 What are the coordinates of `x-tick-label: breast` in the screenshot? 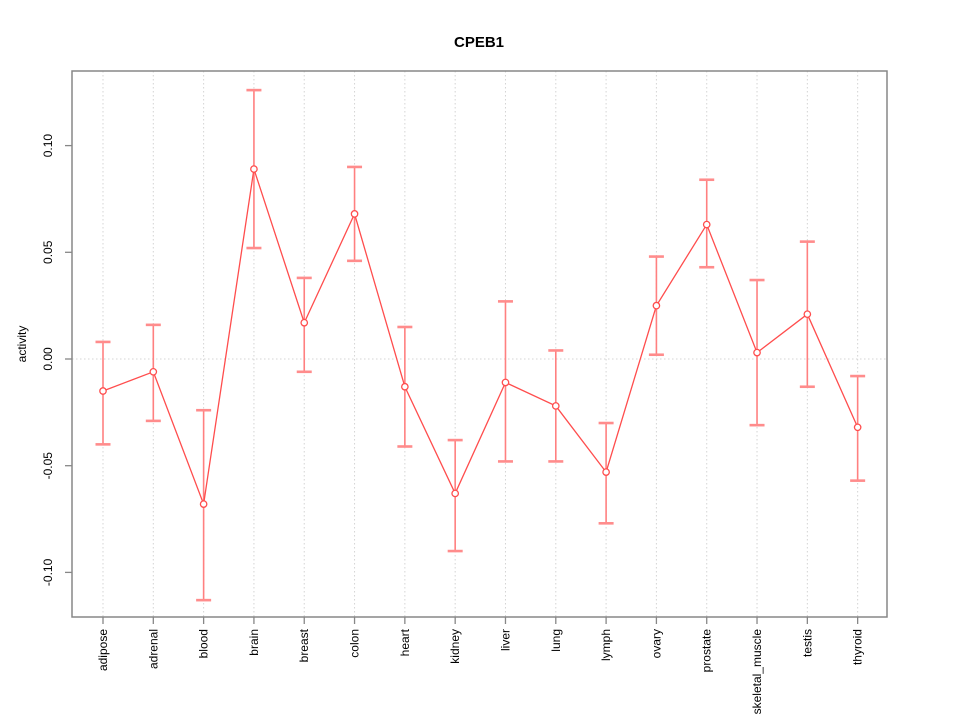 It's located at (304, 645).